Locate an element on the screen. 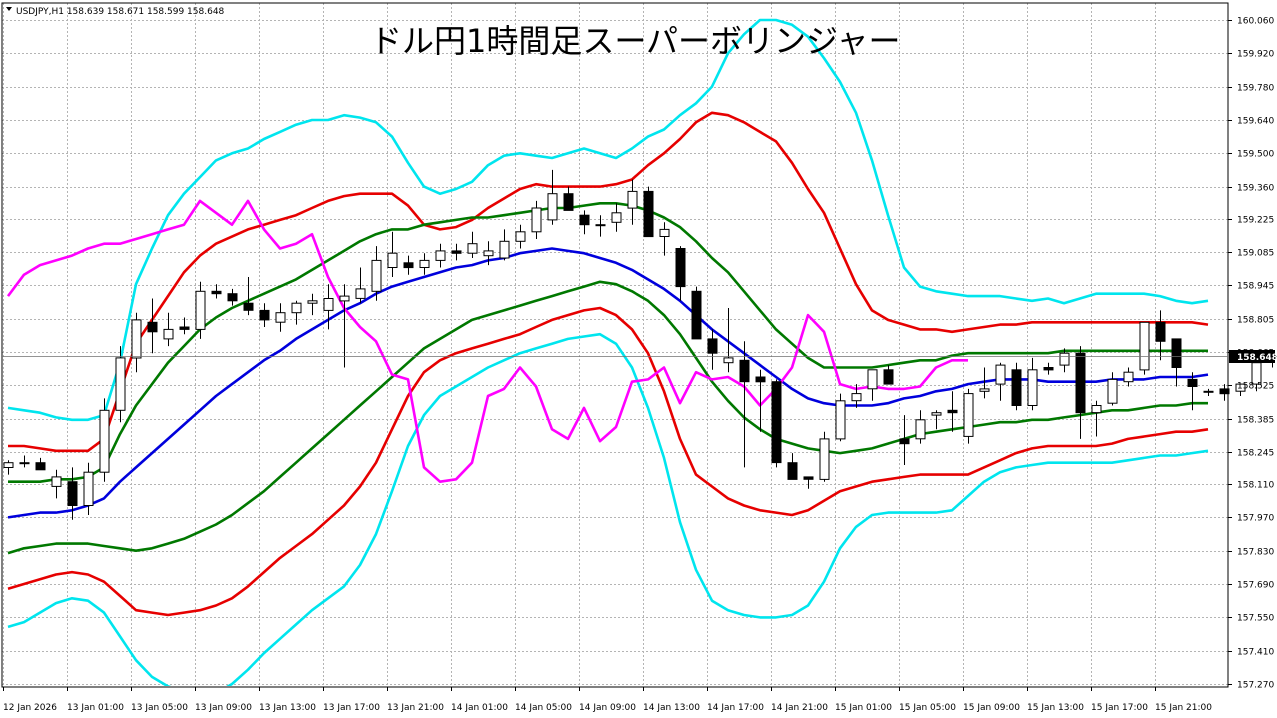 The height and width of the screenshot is (718, 1277). y-tick-label: 157.270 is located at coordinates (1255, 686).